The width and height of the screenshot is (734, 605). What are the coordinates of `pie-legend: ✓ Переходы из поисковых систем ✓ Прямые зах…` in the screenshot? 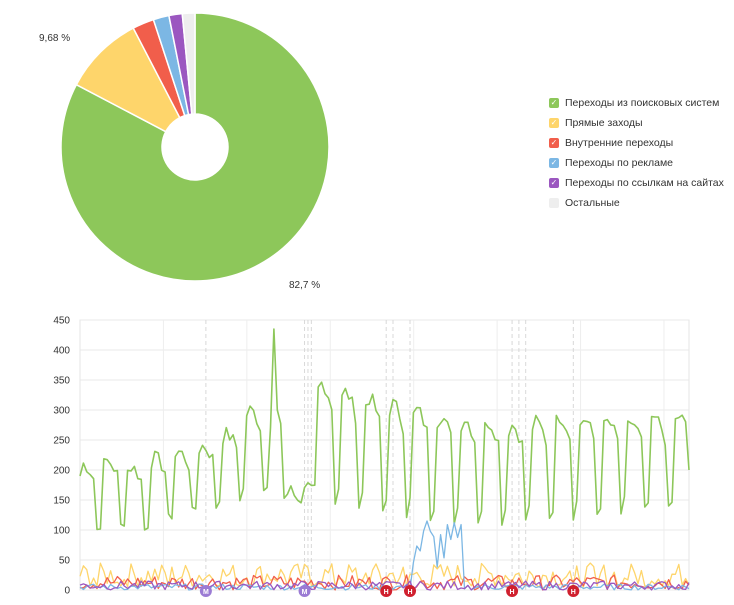 It's located at (636, 153).